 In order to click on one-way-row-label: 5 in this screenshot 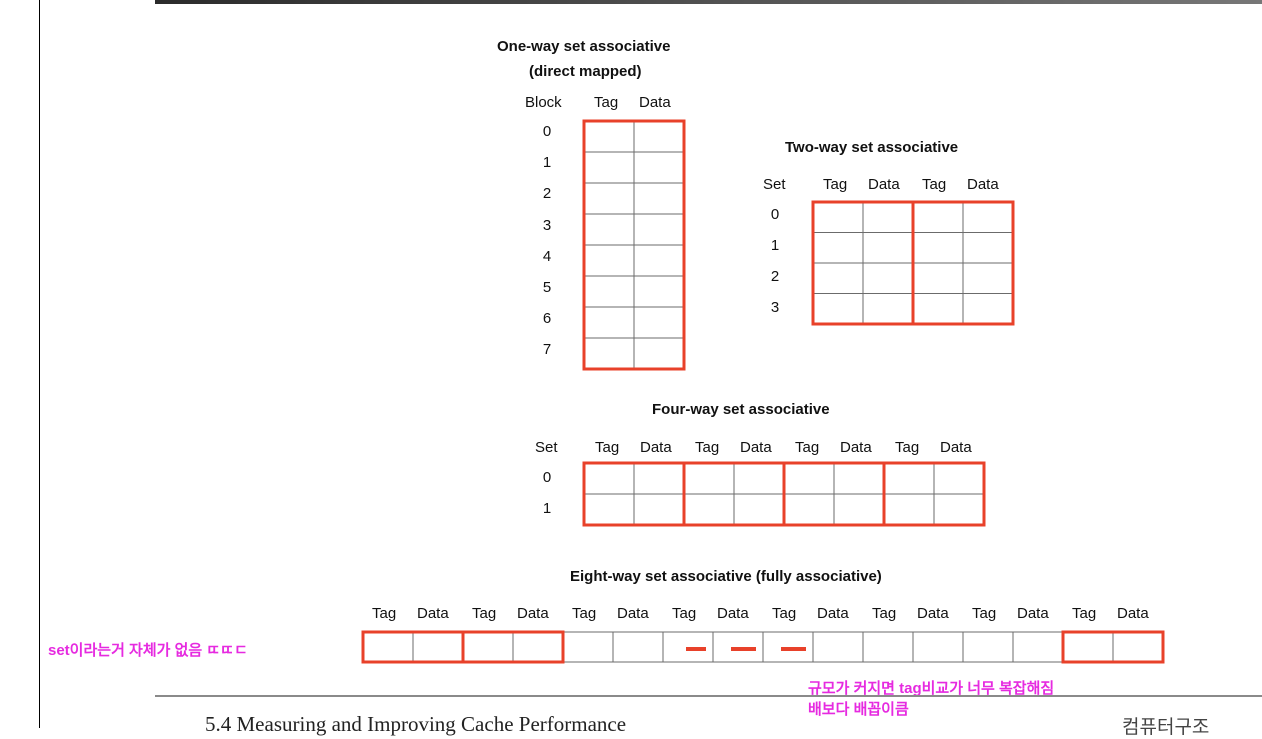, I will do `click(547, 287)`.